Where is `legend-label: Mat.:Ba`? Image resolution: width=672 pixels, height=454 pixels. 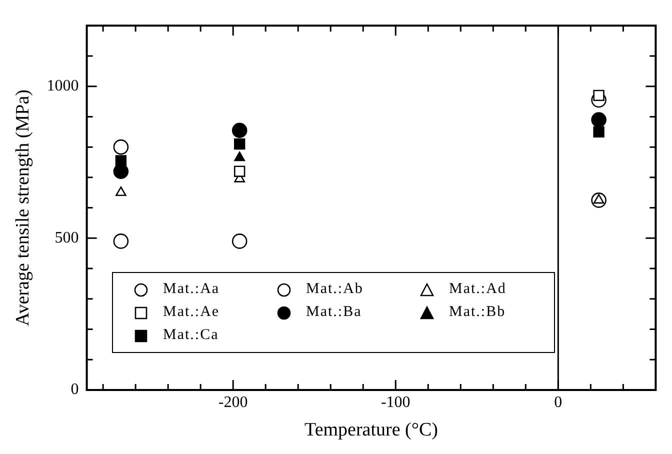 legend-label: Mat.:Ba is located at coordinates (334, 312).